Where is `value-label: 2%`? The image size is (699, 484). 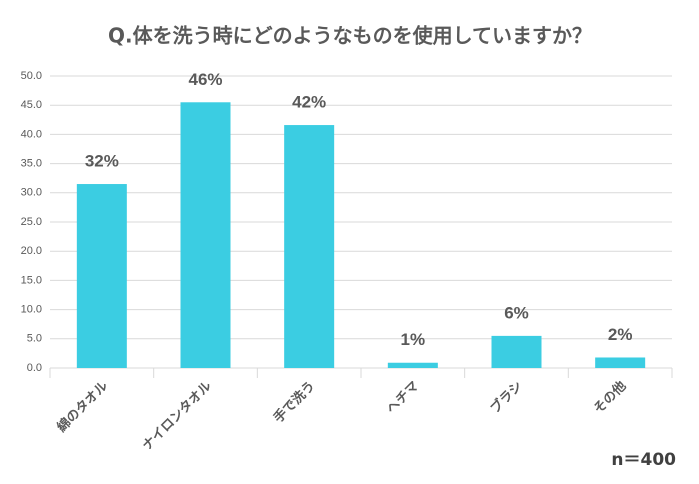 value-label: 2% is located at coordinates (620, 334).